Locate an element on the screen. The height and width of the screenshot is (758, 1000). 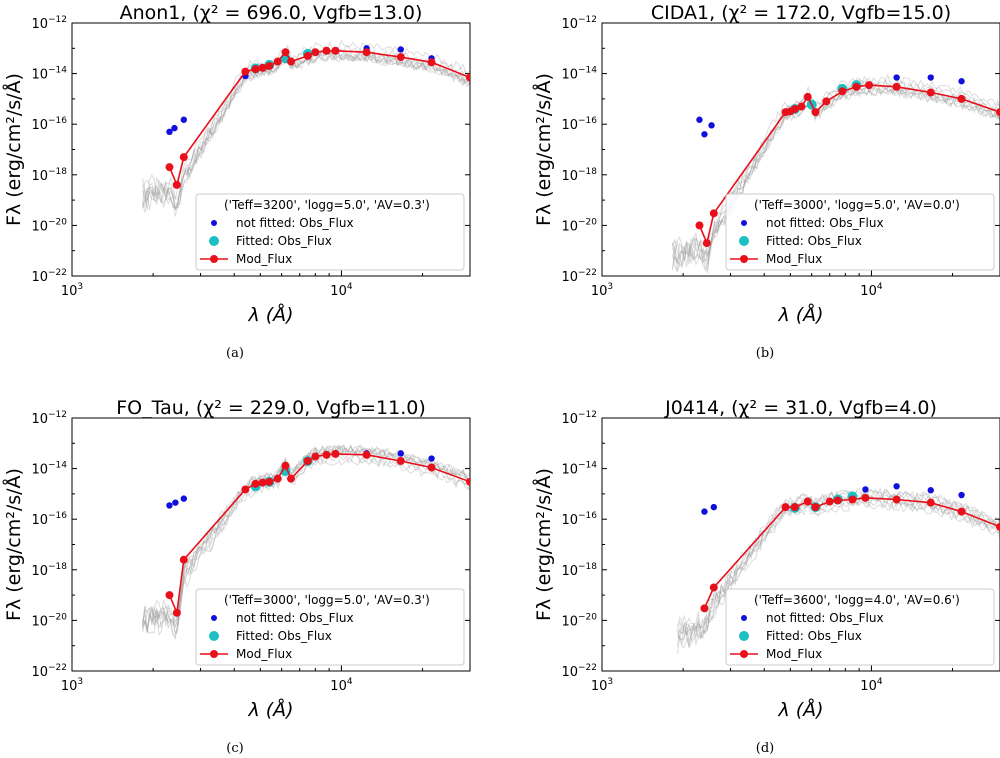
legend-model-params: ('Teff=3000', 'logg=5.0', 'AV=0.3') is located at coordinates (327, 600).